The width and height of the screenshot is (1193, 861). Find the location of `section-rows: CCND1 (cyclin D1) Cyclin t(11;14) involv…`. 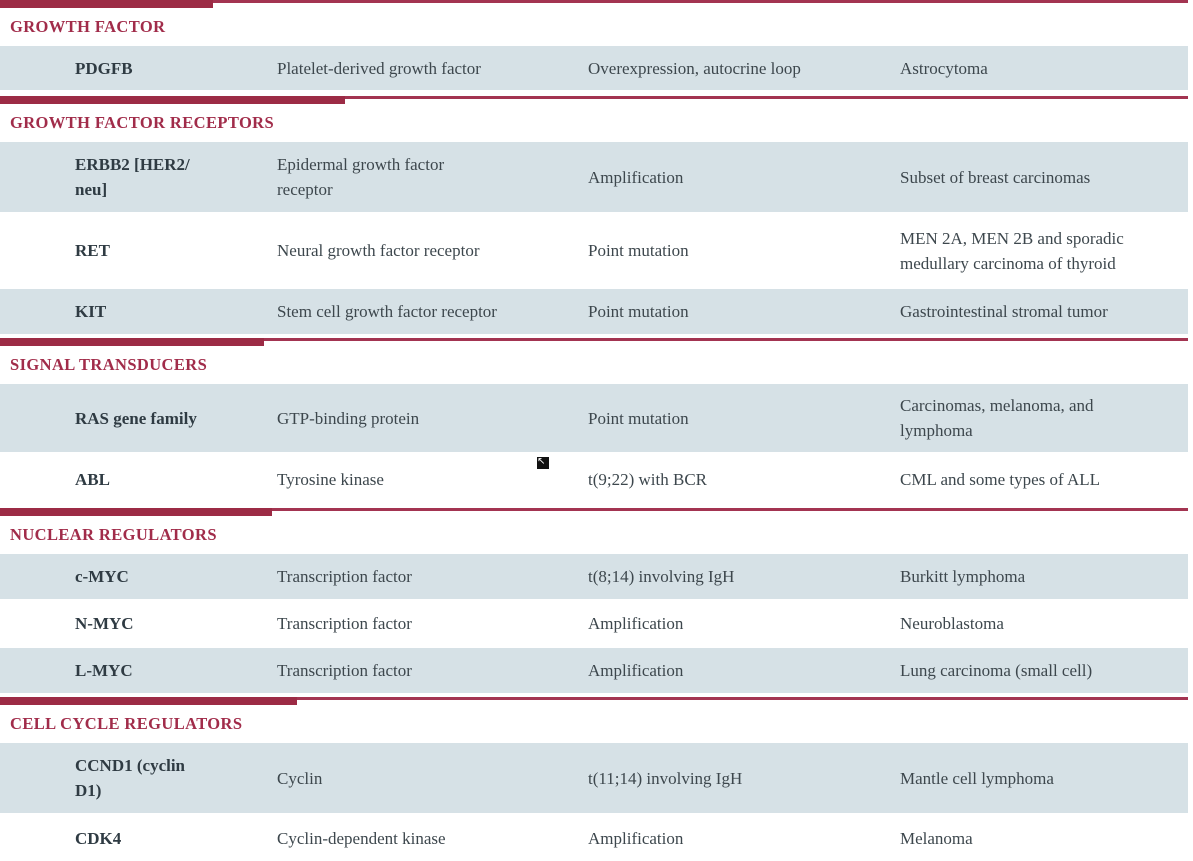

section-rows: CCND1 (cyclin D1) Cyclin t(11;14) involv… is located at coordinates (594, 802).